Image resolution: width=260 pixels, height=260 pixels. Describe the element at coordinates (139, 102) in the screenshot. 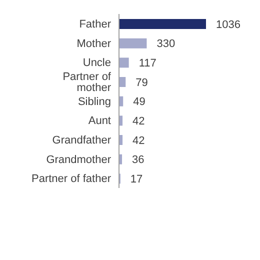

I see `data-label: 49` at that location.